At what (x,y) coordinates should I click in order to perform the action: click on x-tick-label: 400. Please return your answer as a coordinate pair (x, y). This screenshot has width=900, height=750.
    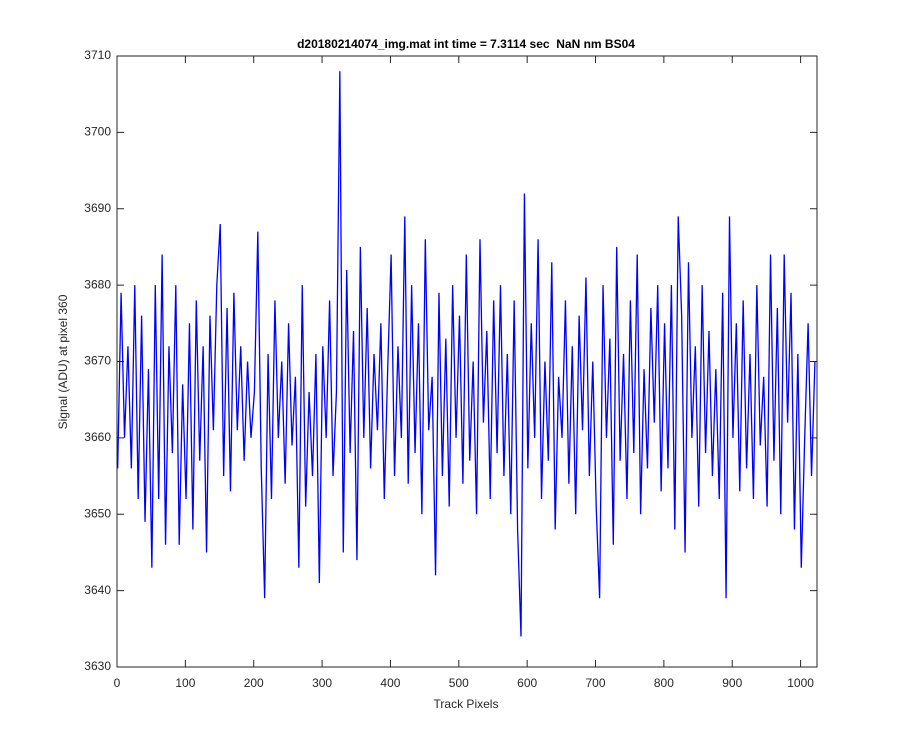
    Looking at the image, I should click on (390, 683).